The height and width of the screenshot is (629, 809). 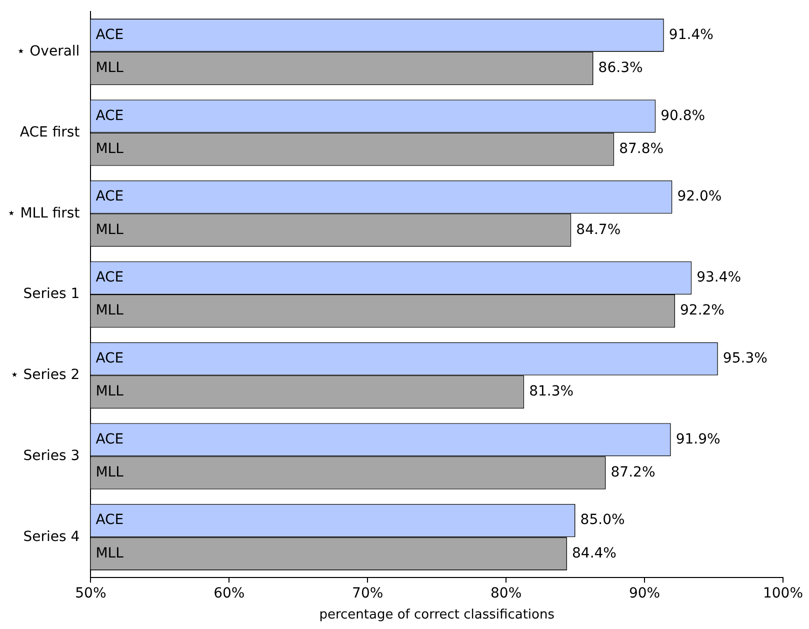 I want to click on x-axis-title: percentage of correct classifications, so click(x=437, y=615).